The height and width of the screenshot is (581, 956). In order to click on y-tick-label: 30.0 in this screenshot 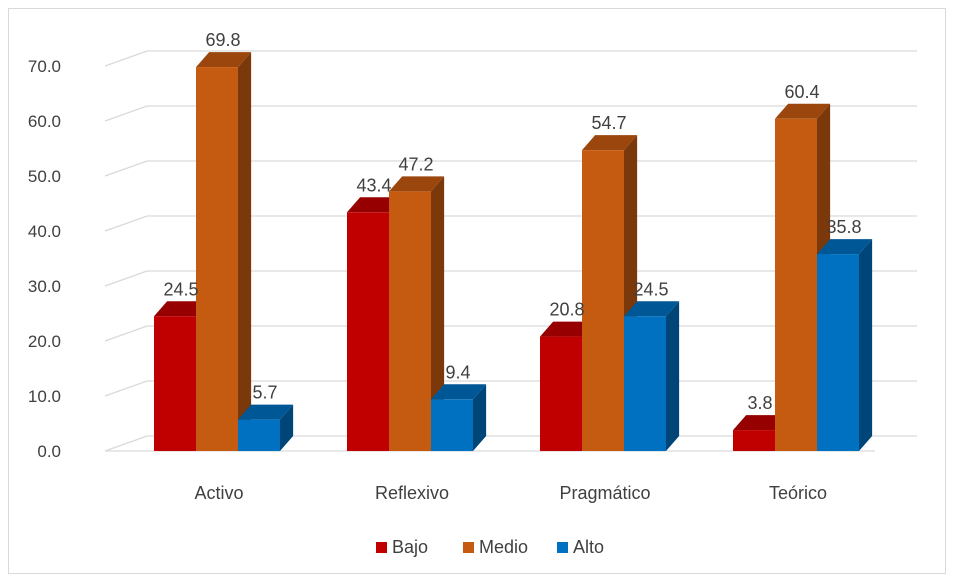, I will do `click(44, 286)`.